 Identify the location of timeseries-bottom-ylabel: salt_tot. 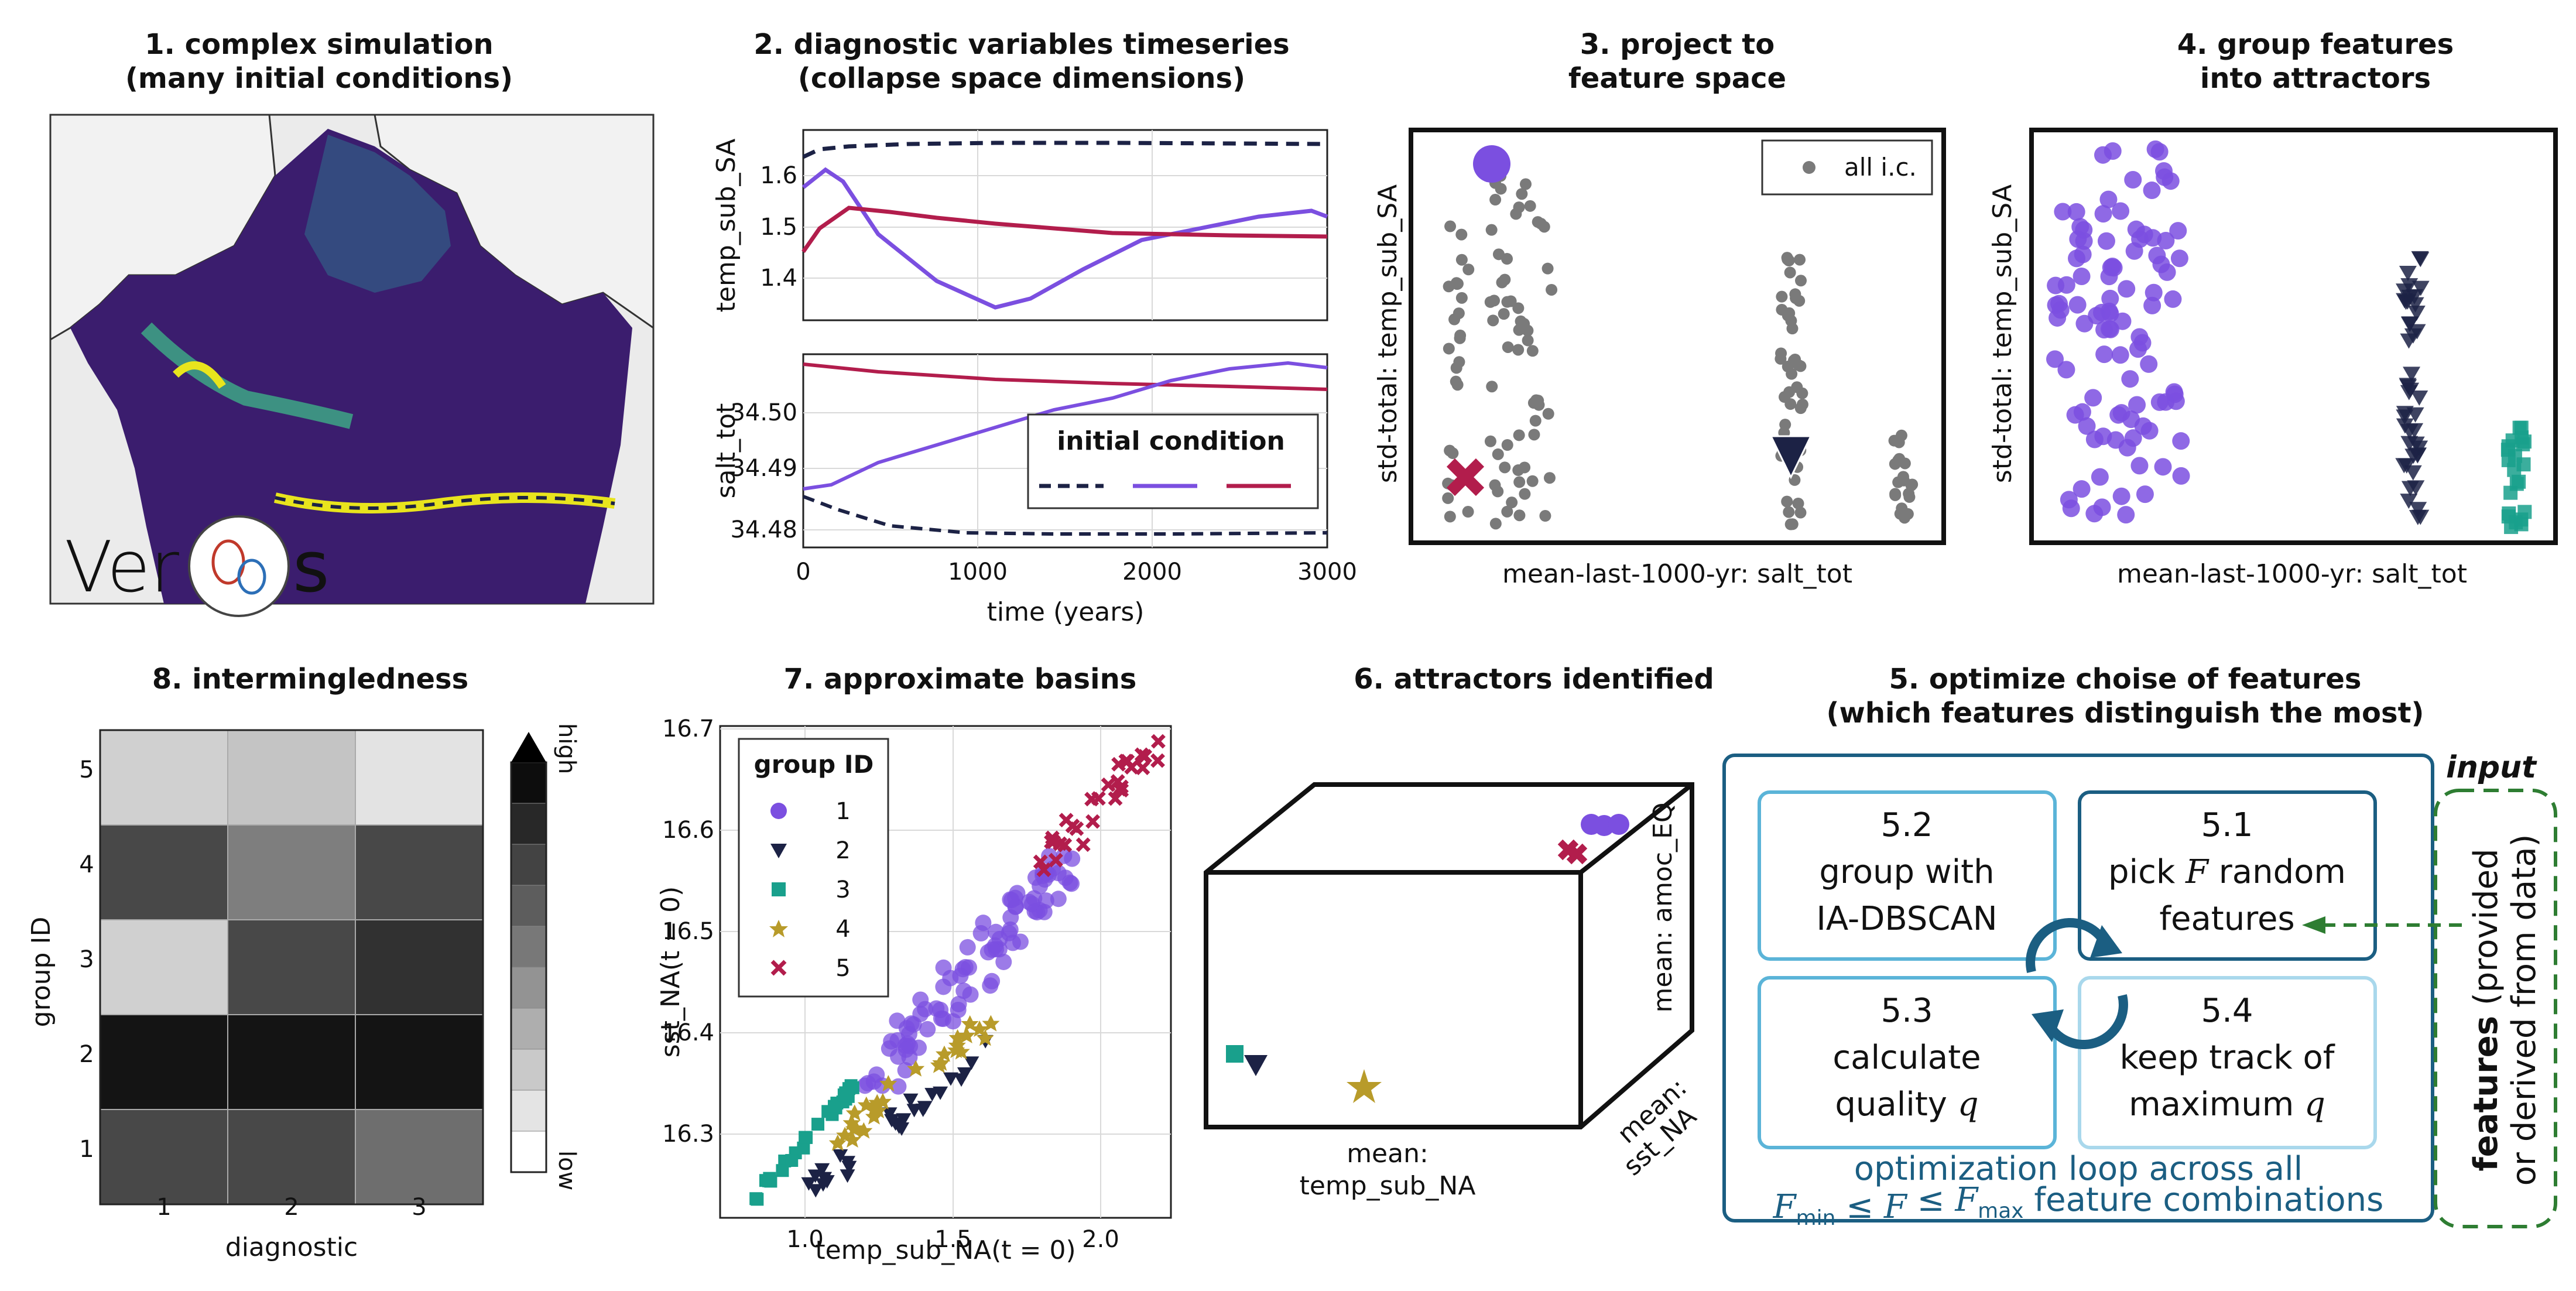
(726, 451).